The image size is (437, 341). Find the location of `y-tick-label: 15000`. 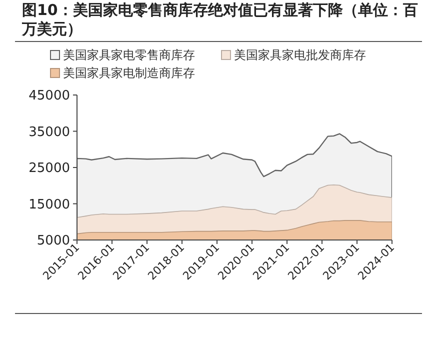

y-tick-label: 15000 is located at coordinates (49, 204).